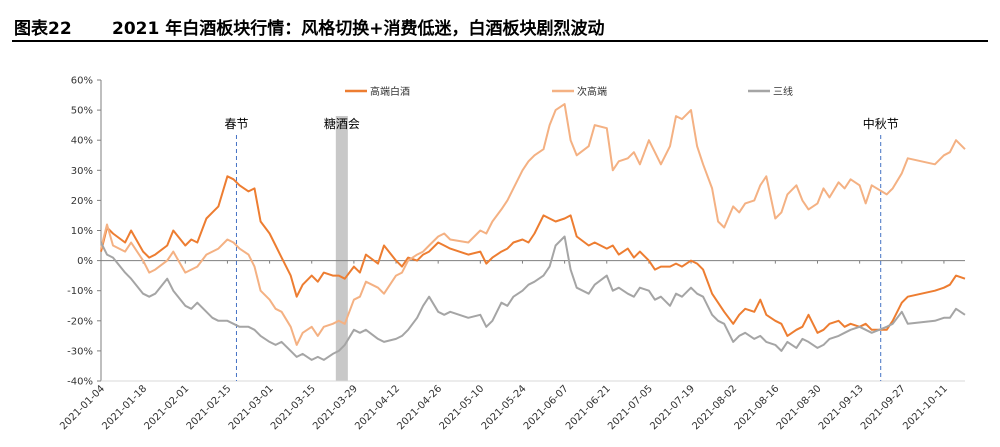  What do you see at coordinates (82, 141) in the screenshot?
I see `y-tick-label: 40%` at bounding box center [82, 141].